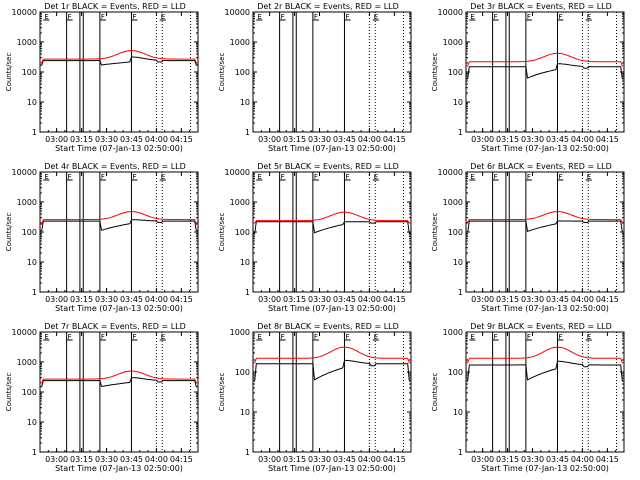 The height and width of the screenshot is (480, 640). What do you see at coordinates (240, 202) in the screenshot?
I see `y-tick-label: 1000` at bounding box center [240, 202].